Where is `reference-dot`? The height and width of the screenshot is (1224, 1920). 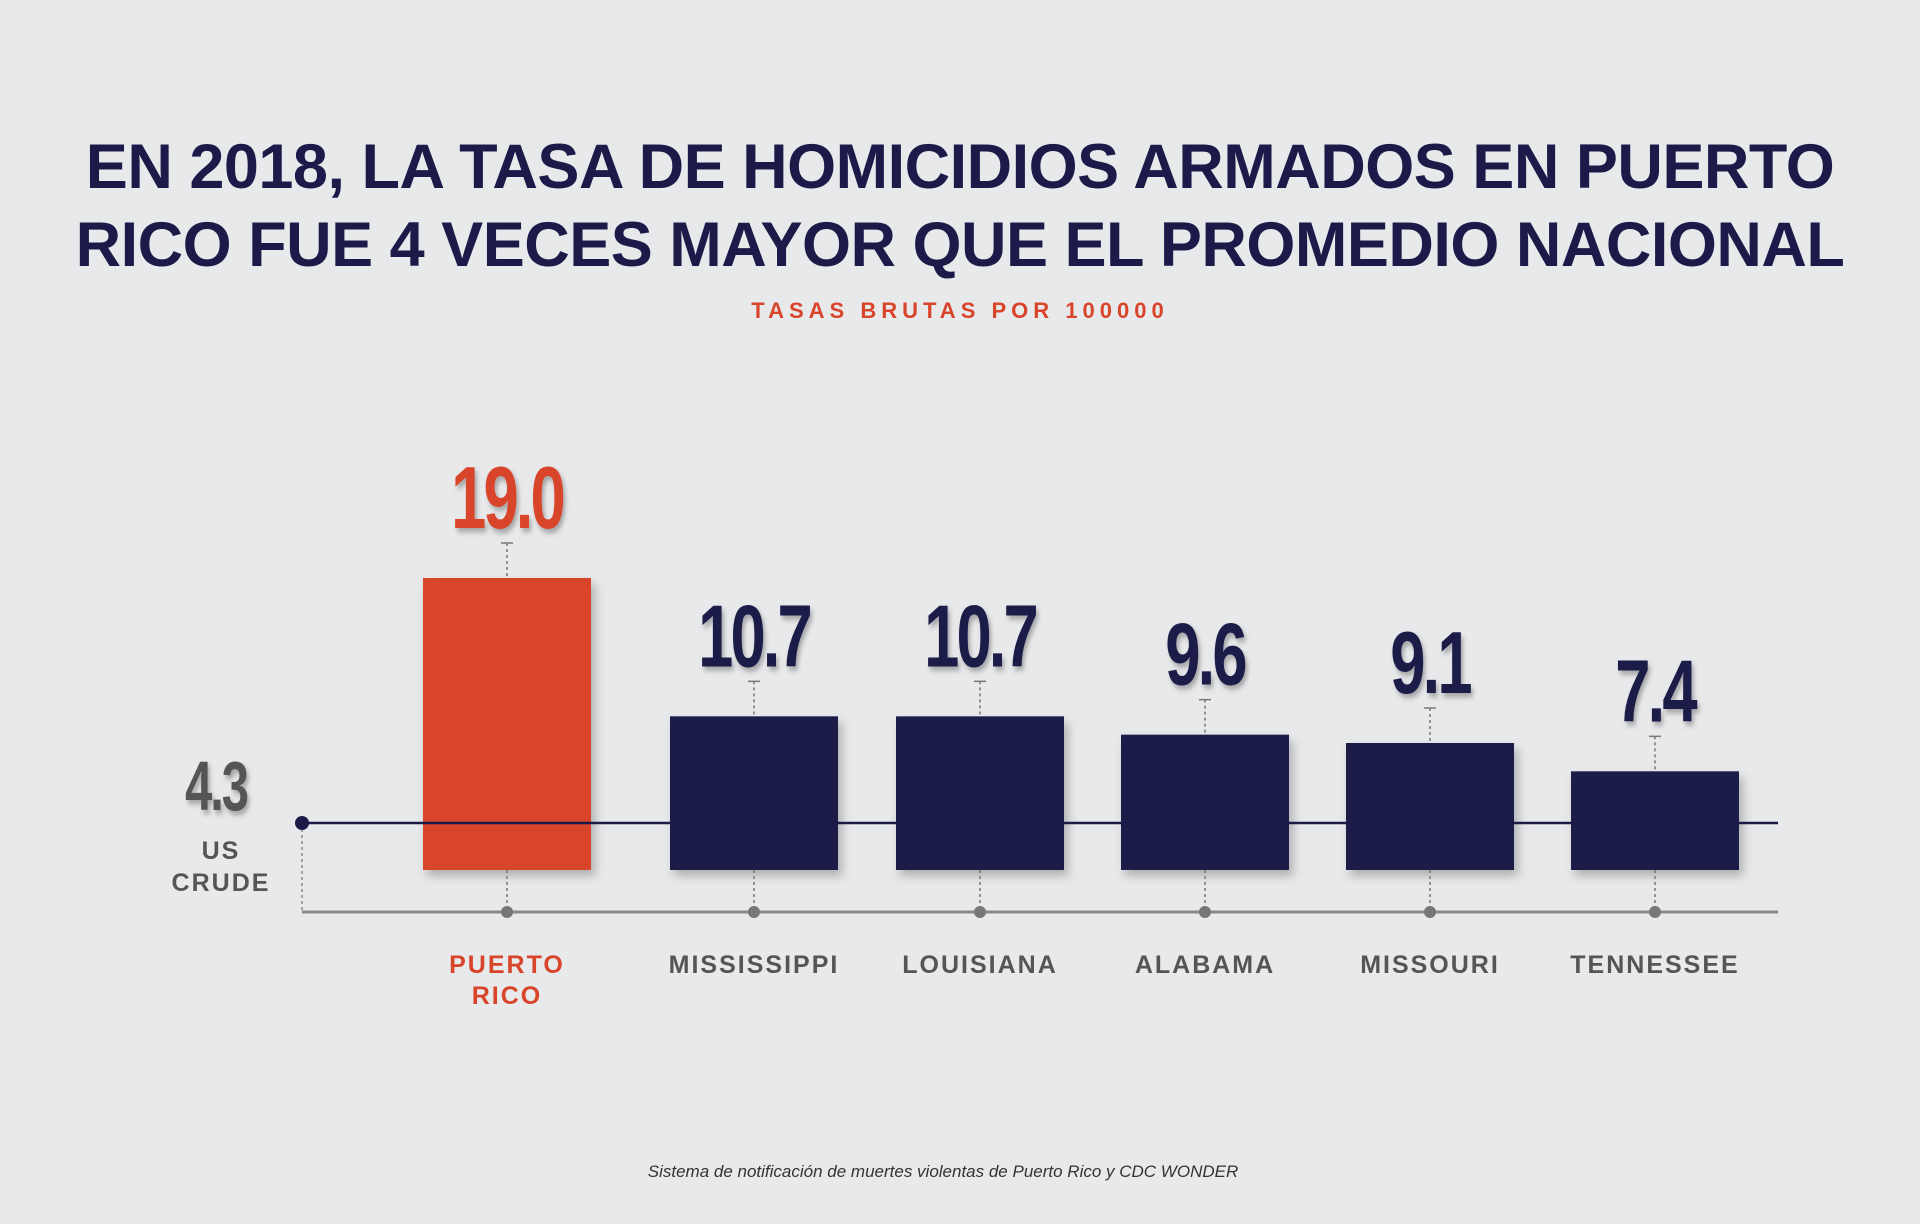
reference-dot is located at coordinates (302, 823).